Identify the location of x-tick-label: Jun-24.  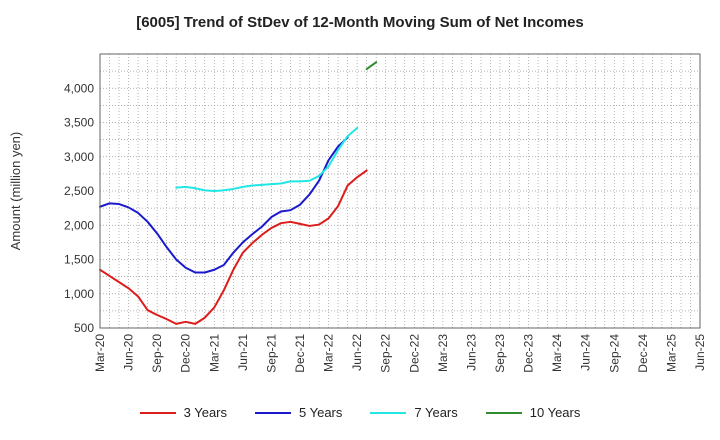
(586, 352).